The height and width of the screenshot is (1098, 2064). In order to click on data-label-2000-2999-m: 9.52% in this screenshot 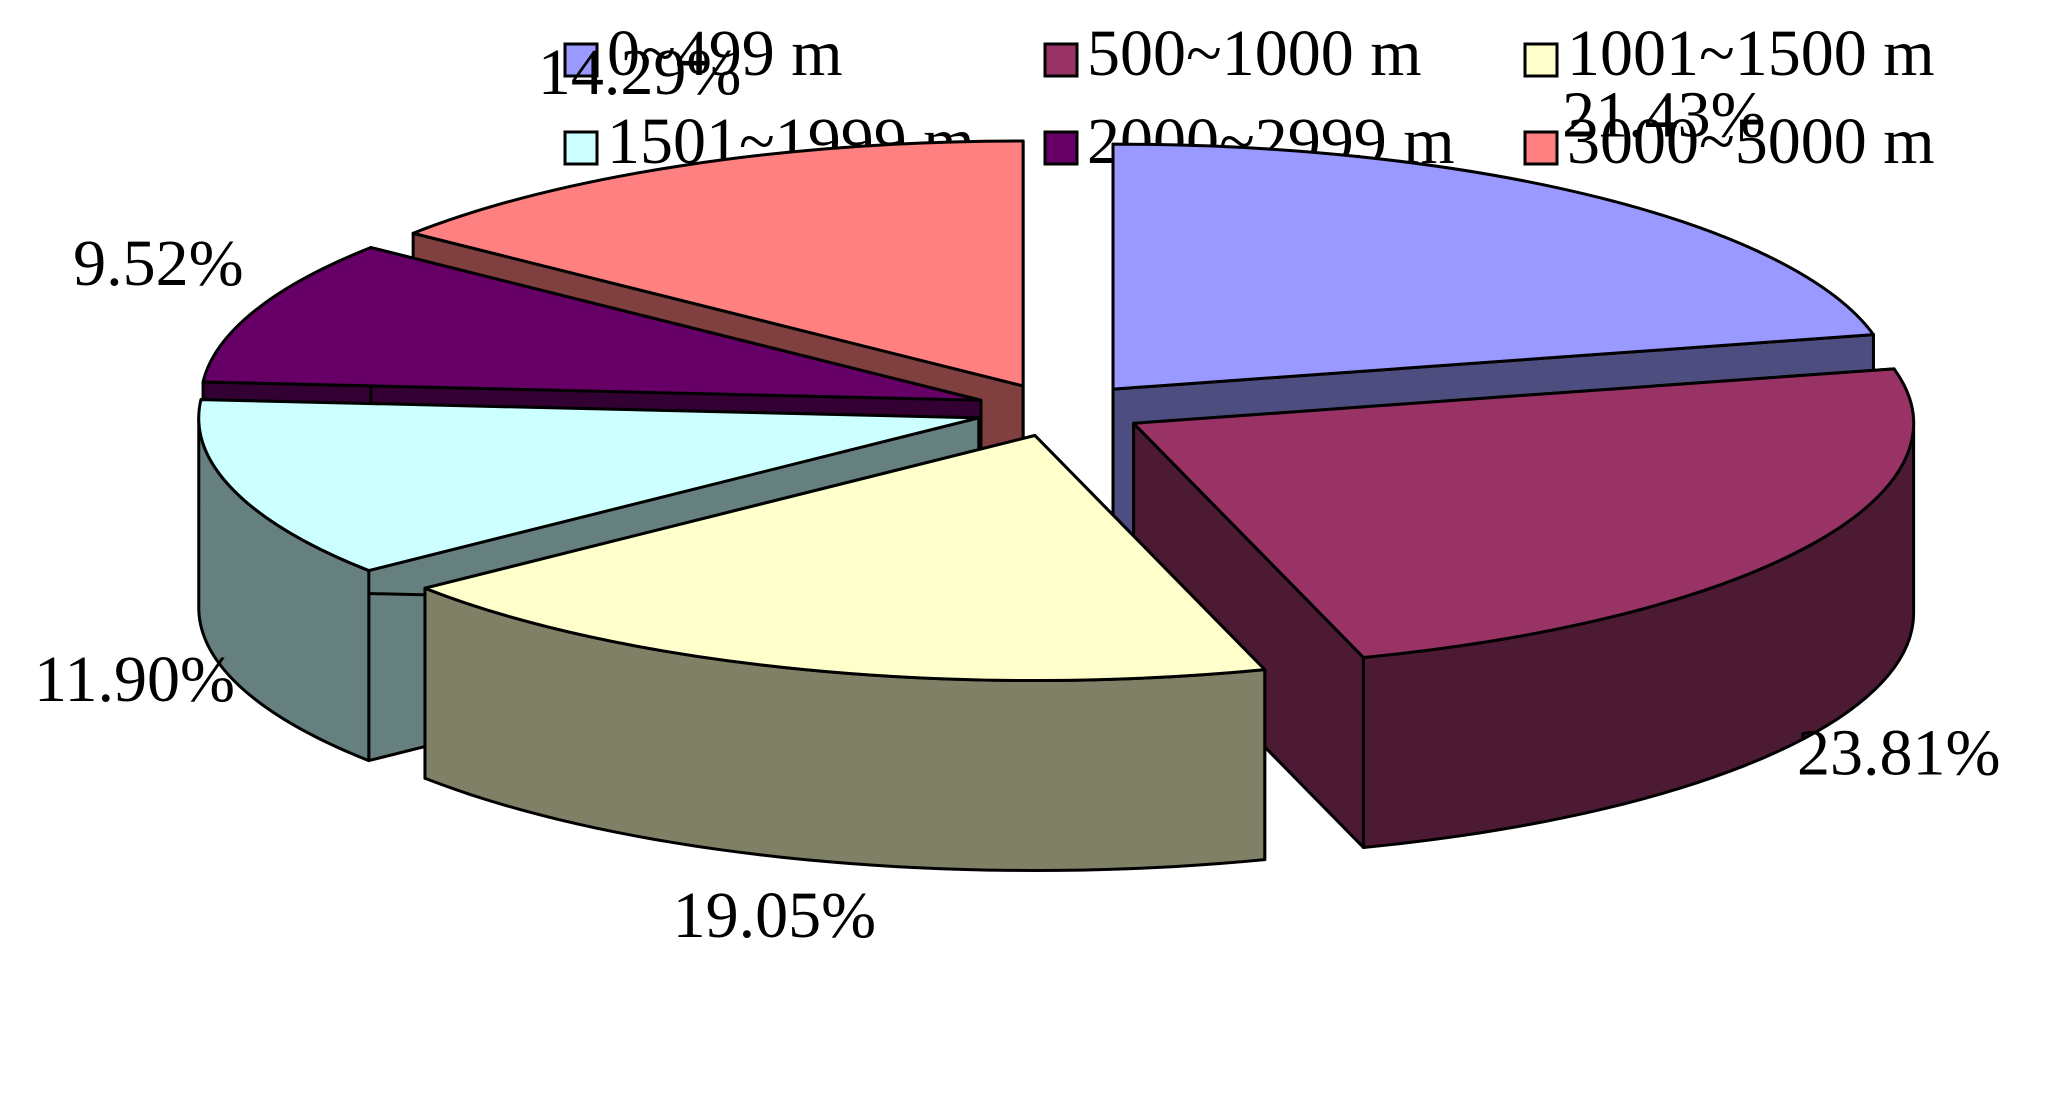, I will do `click(158, 263)`.